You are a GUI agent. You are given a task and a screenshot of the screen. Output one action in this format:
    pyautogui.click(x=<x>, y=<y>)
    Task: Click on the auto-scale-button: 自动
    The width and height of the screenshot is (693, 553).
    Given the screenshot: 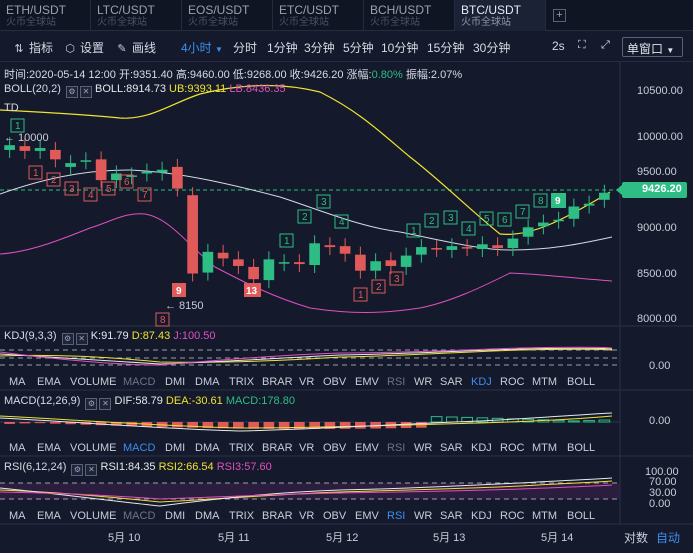 What is the action you would take?
    pyautogui.click(x=668, y=538)
    